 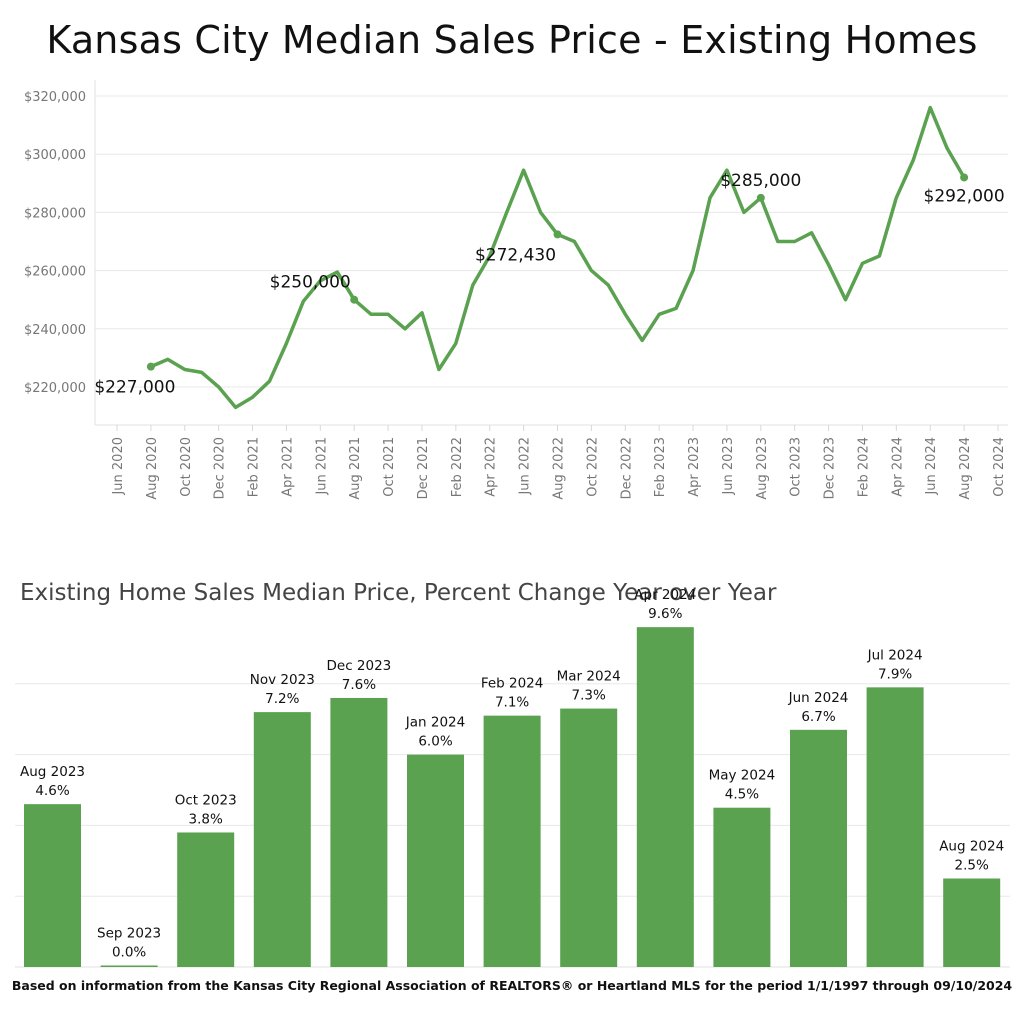 I want to click on x-tick-label: Dec 2022, so click(x=626, y=468).